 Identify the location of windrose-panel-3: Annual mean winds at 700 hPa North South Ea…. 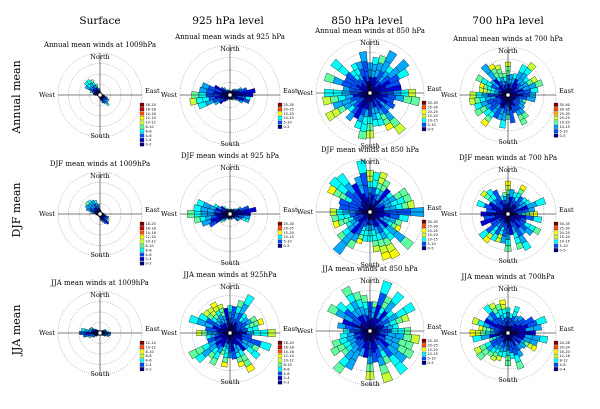
(507, 90).